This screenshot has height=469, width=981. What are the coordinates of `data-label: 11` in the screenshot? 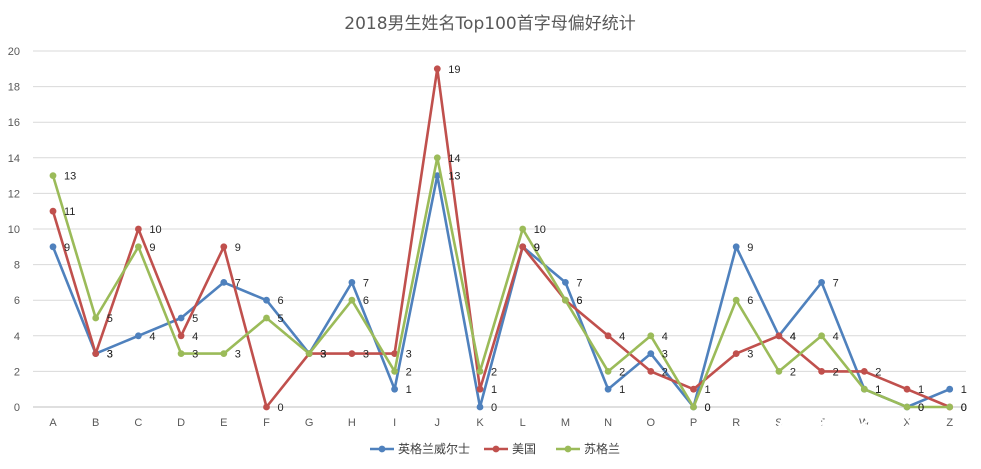 It's located at (69, 212).